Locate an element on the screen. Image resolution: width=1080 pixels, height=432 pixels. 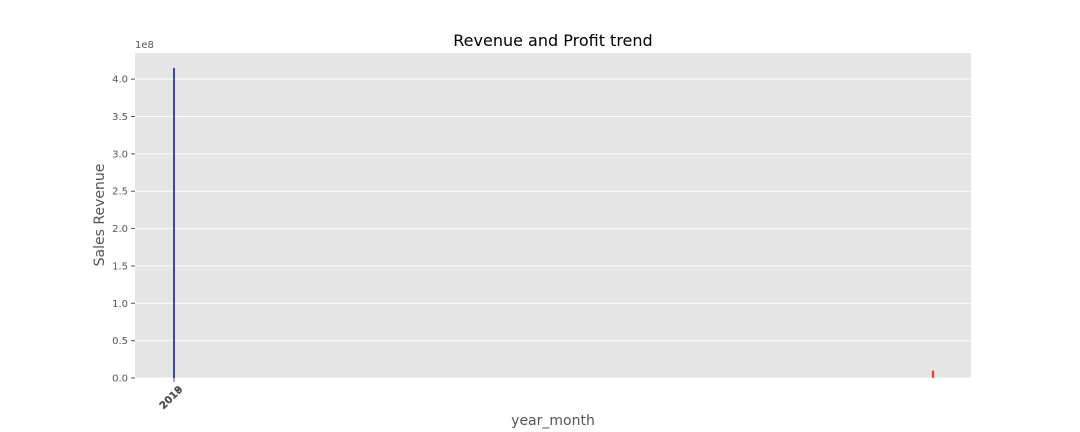
y-tick-label: 1.0 is located at coordinates (120, 304).